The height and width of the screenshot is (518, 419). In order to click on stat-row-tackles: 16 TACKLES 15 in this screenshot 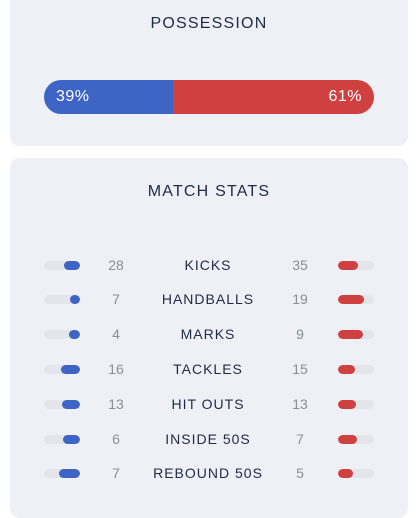, I will do `click(209, 370)`.